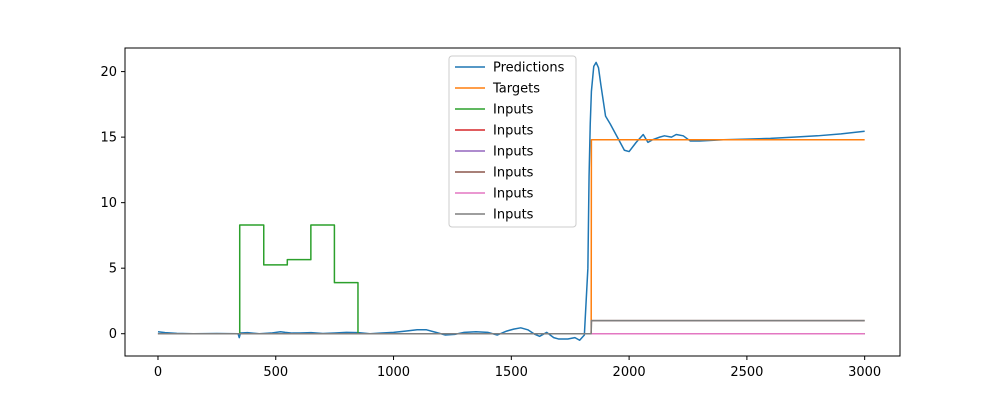 This screenshot has height=400, width=1000. Describe the element at coordinates (108, 72) in the screenshot. I see `y-tick-label: 20` at that location.